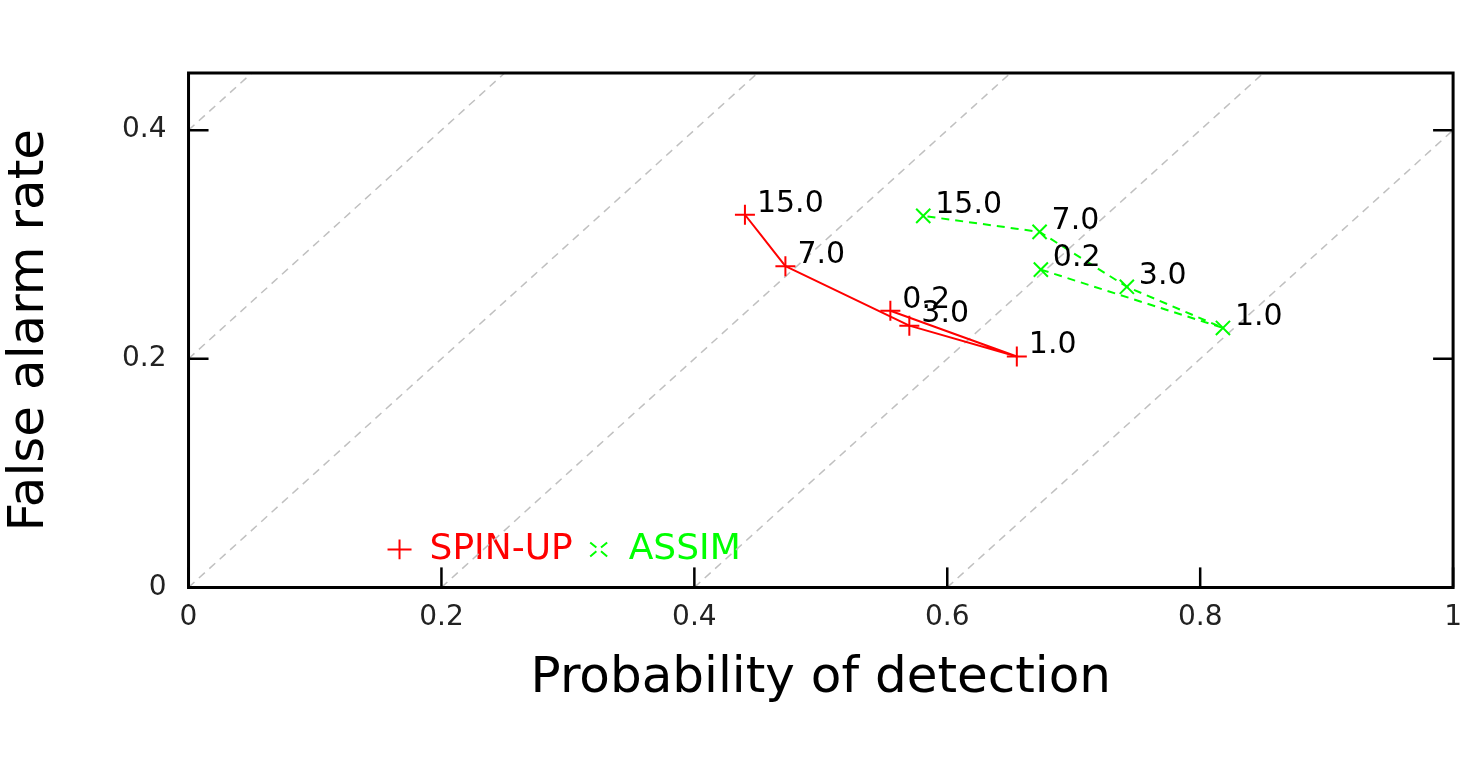  Describe the element at coordinates (1453, 616) in the screenshot. I see `x-tick-label: 1` at that location.